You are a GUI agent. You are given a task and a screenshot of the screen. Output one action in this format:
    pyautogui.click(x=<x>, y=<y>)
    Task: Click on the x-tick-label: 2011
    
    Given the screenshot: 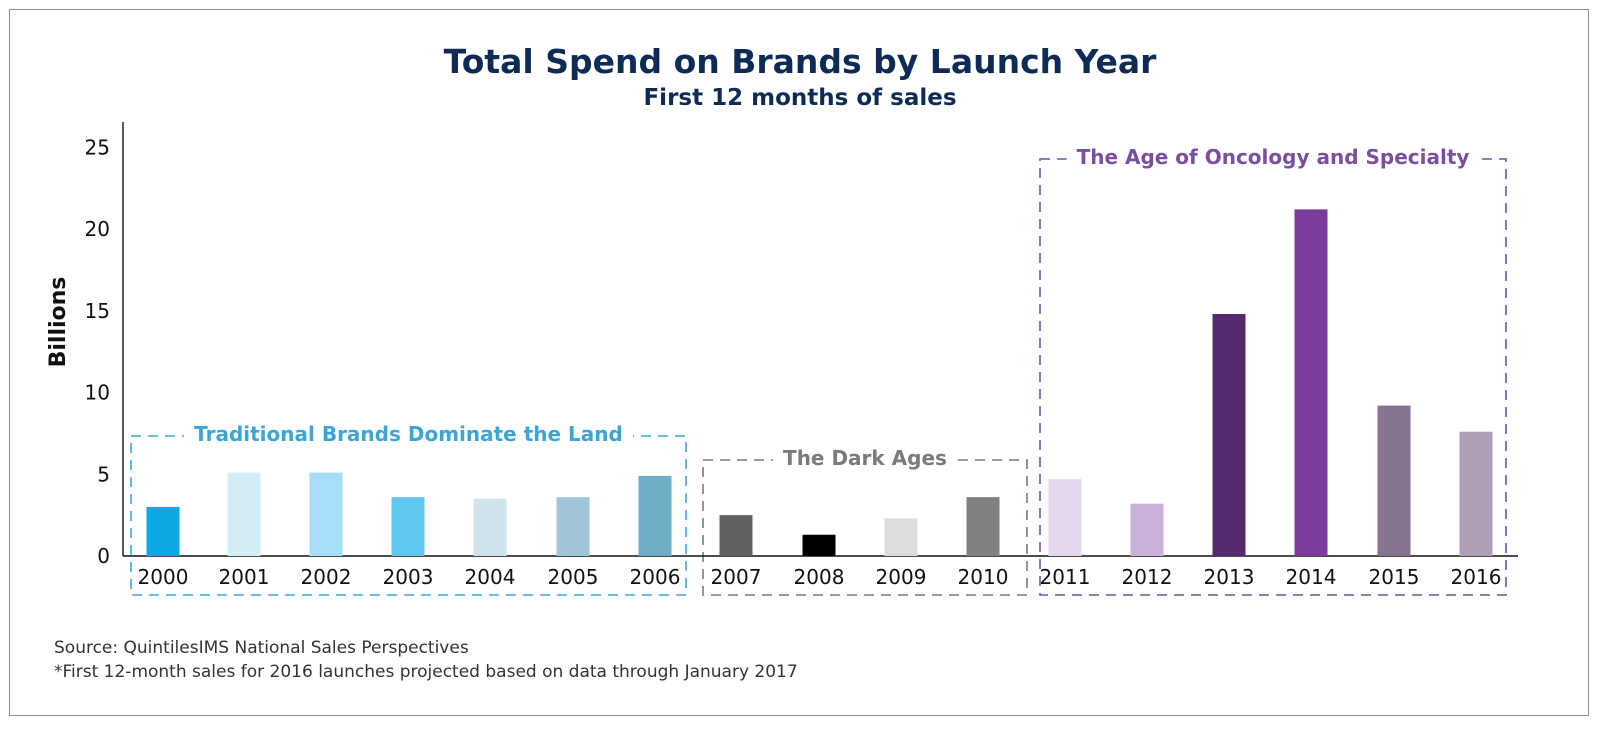 What is the action you would take?
    pyautogui.click(x=1065, y=577)
    